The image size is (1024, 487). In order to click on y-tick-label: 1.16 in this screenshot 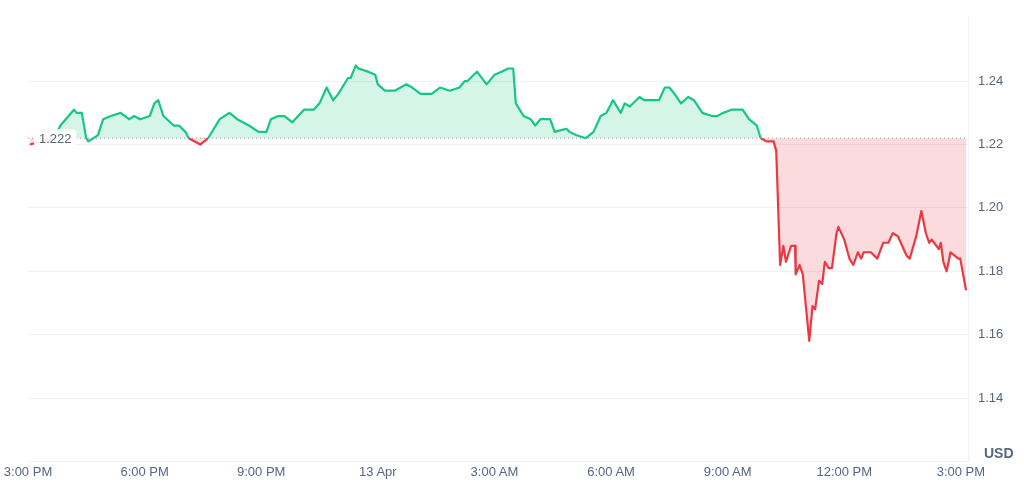, I will do `click(991, 334)`.